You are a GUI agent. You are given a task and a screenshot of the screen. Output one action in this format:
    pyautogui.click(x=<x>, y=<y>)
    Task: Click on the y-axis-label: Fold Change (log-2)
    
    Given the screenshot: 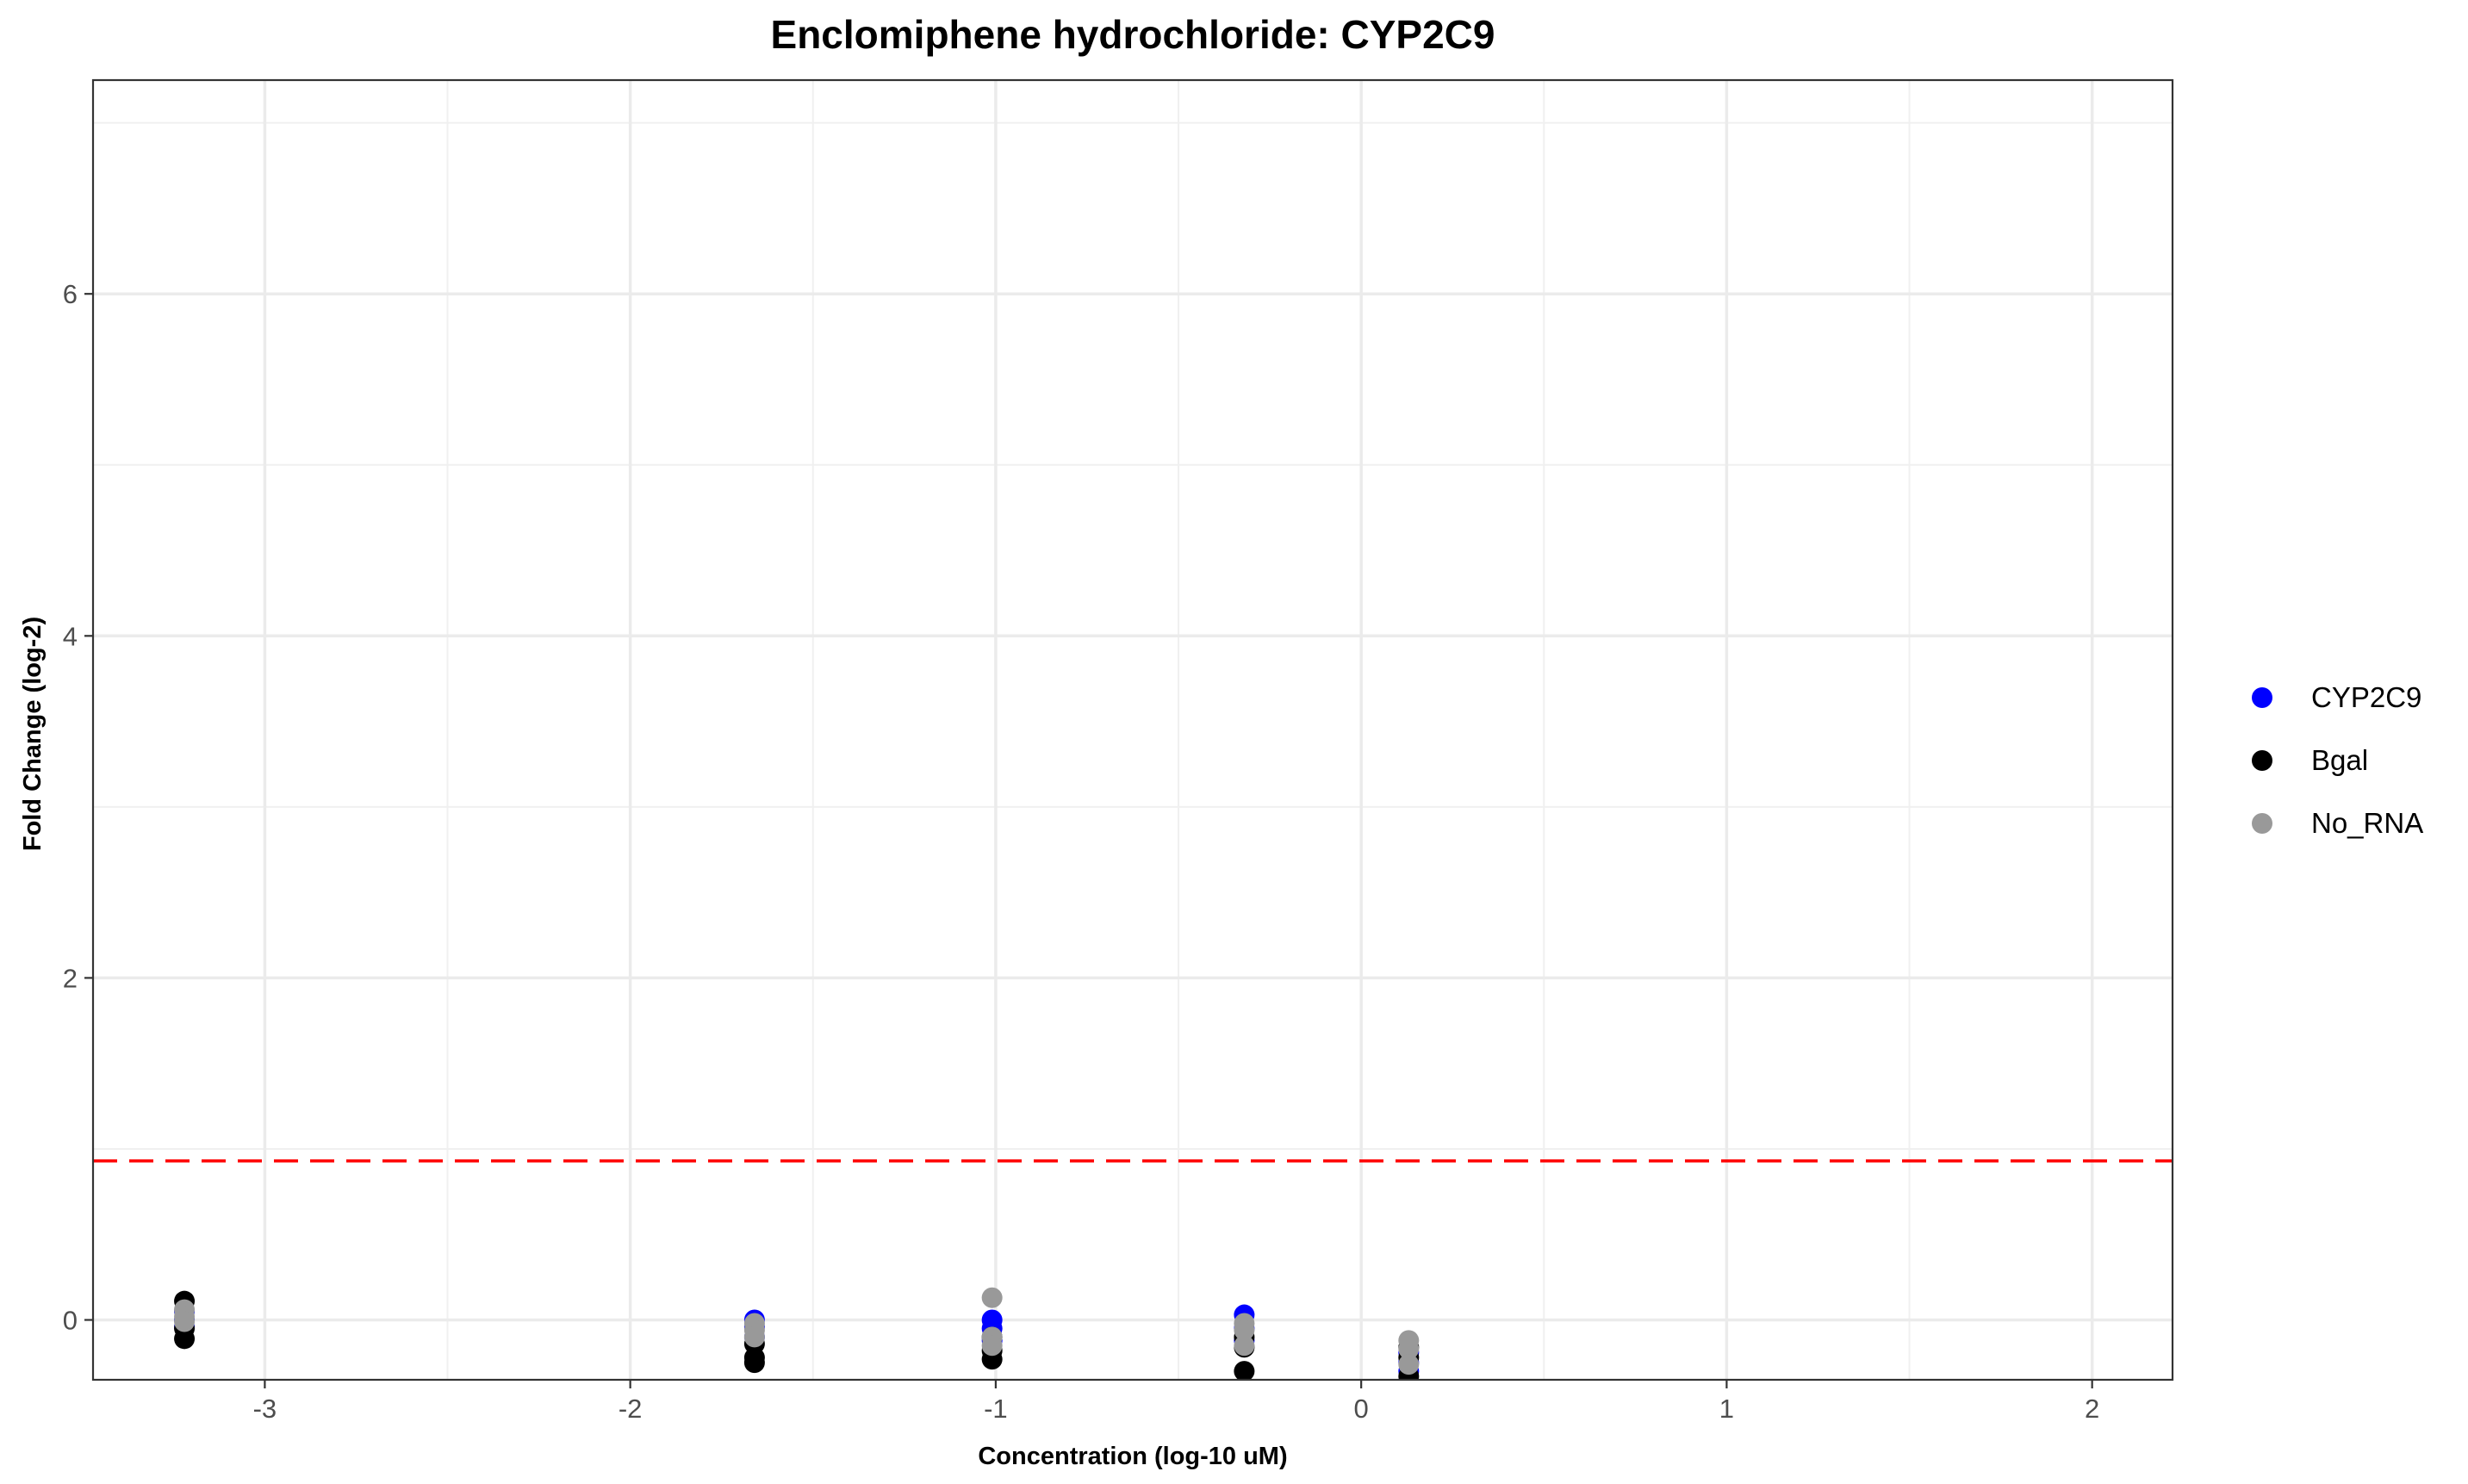 What is the action you would take?
    pyautogui.click(x=33, y=734)
    